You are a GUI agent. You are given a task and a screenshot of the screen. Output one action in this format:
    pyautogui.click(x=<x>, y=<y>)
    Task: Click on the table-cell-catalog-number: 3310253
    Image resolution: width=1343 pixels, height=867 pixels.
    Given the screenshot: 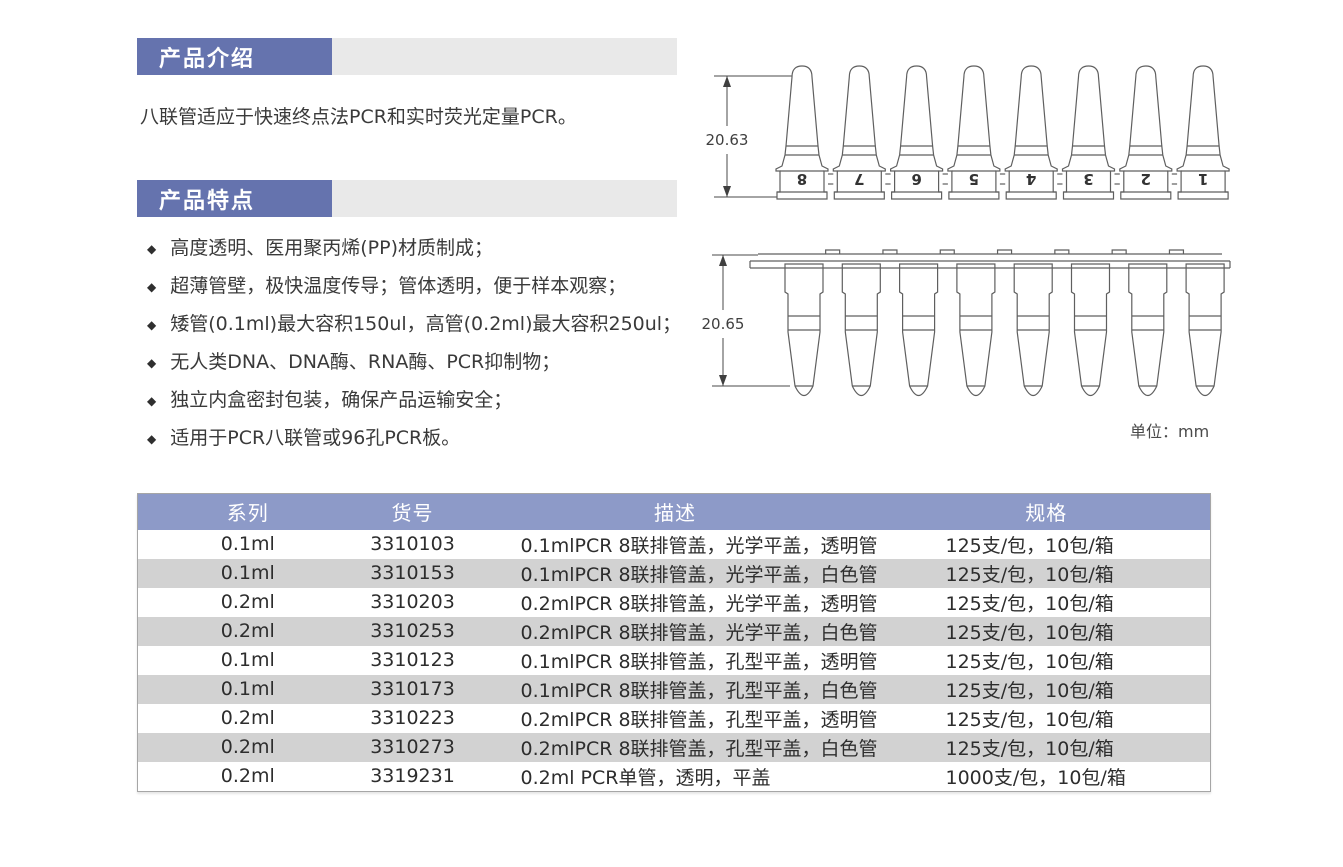 What is the action you would take?
    pyautogui.click(x=412, y=631)
    